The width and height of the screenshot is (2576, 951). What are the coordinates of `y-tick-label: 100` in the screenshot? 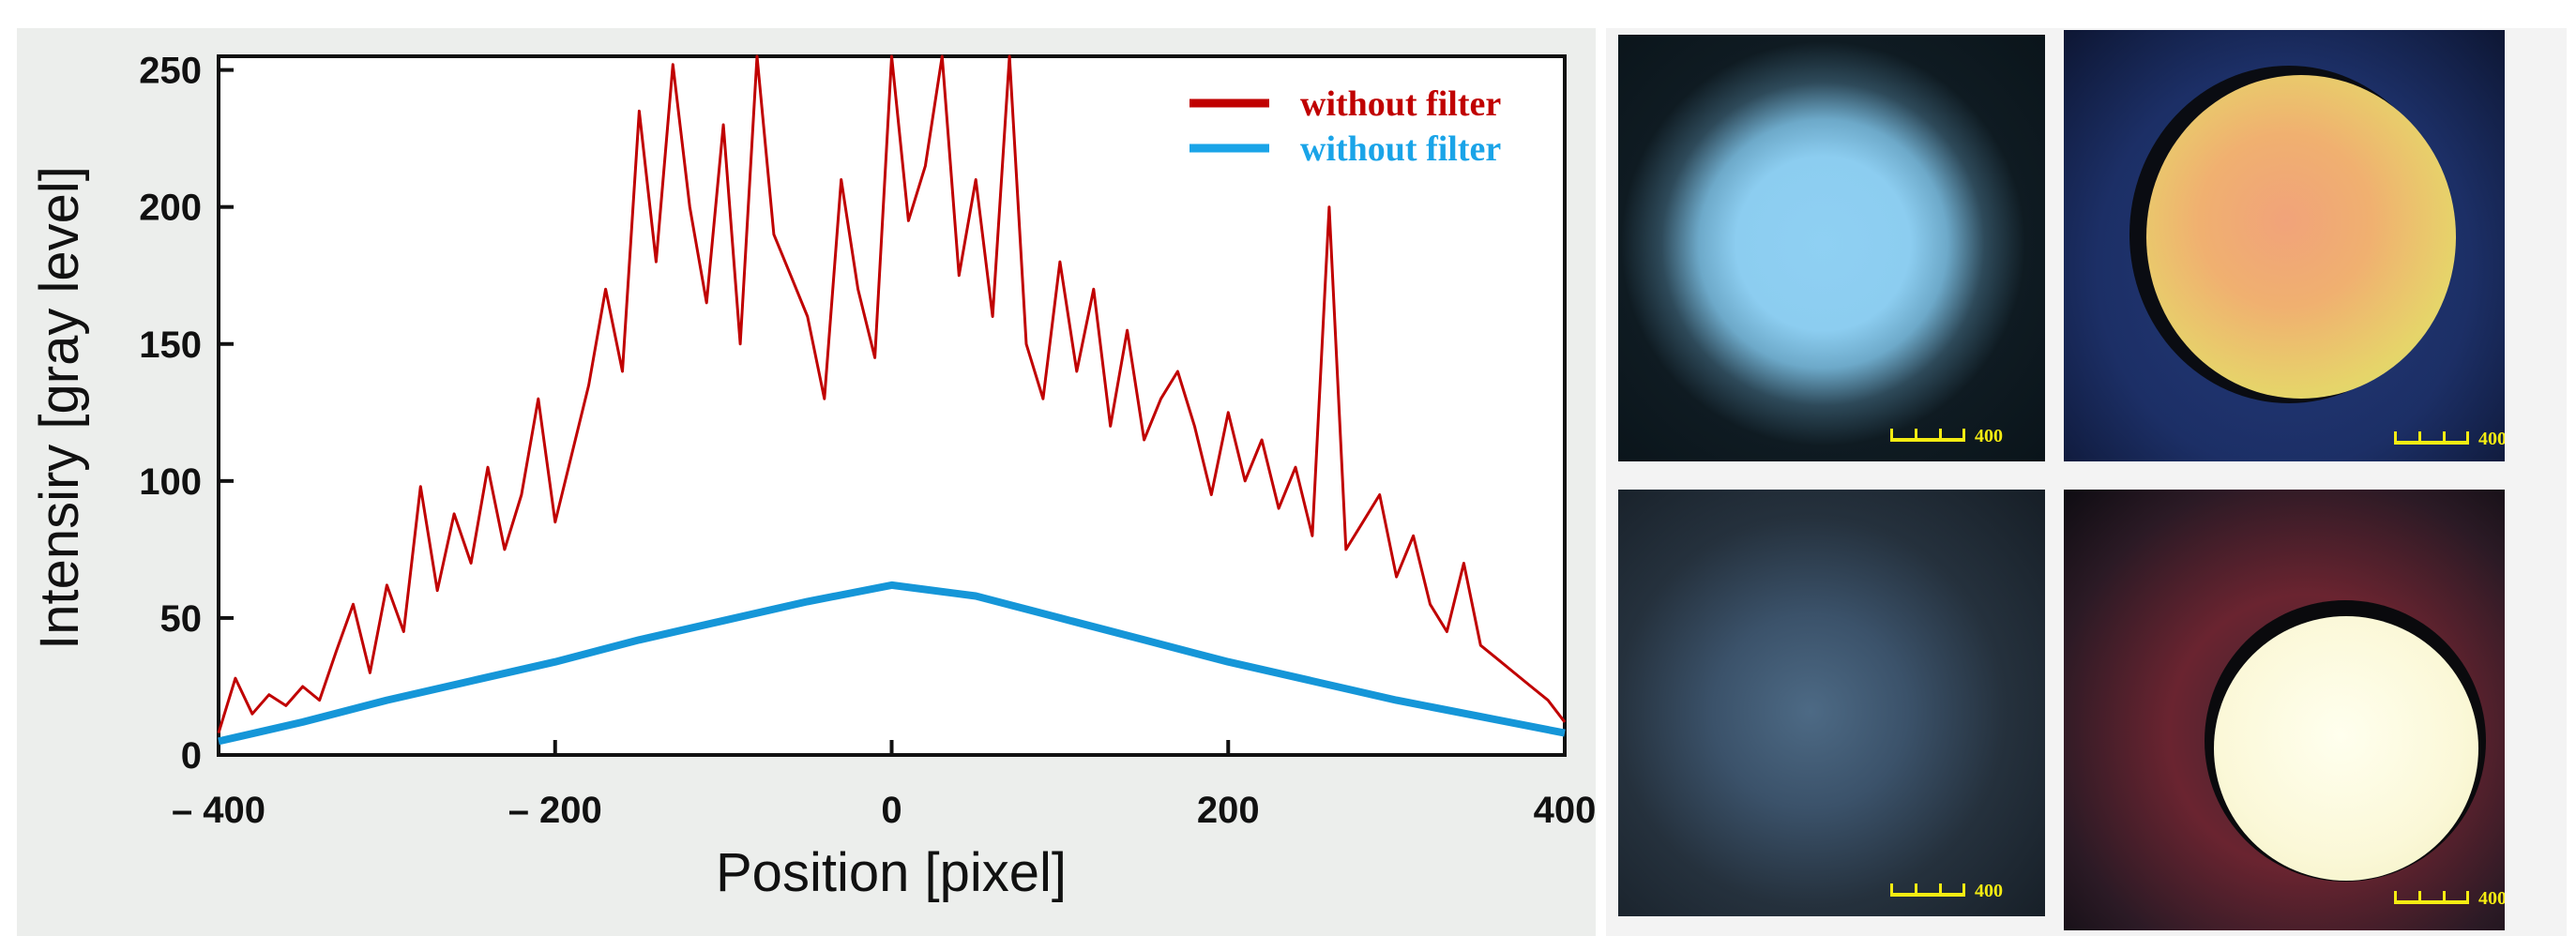 It's located at (170, 482).